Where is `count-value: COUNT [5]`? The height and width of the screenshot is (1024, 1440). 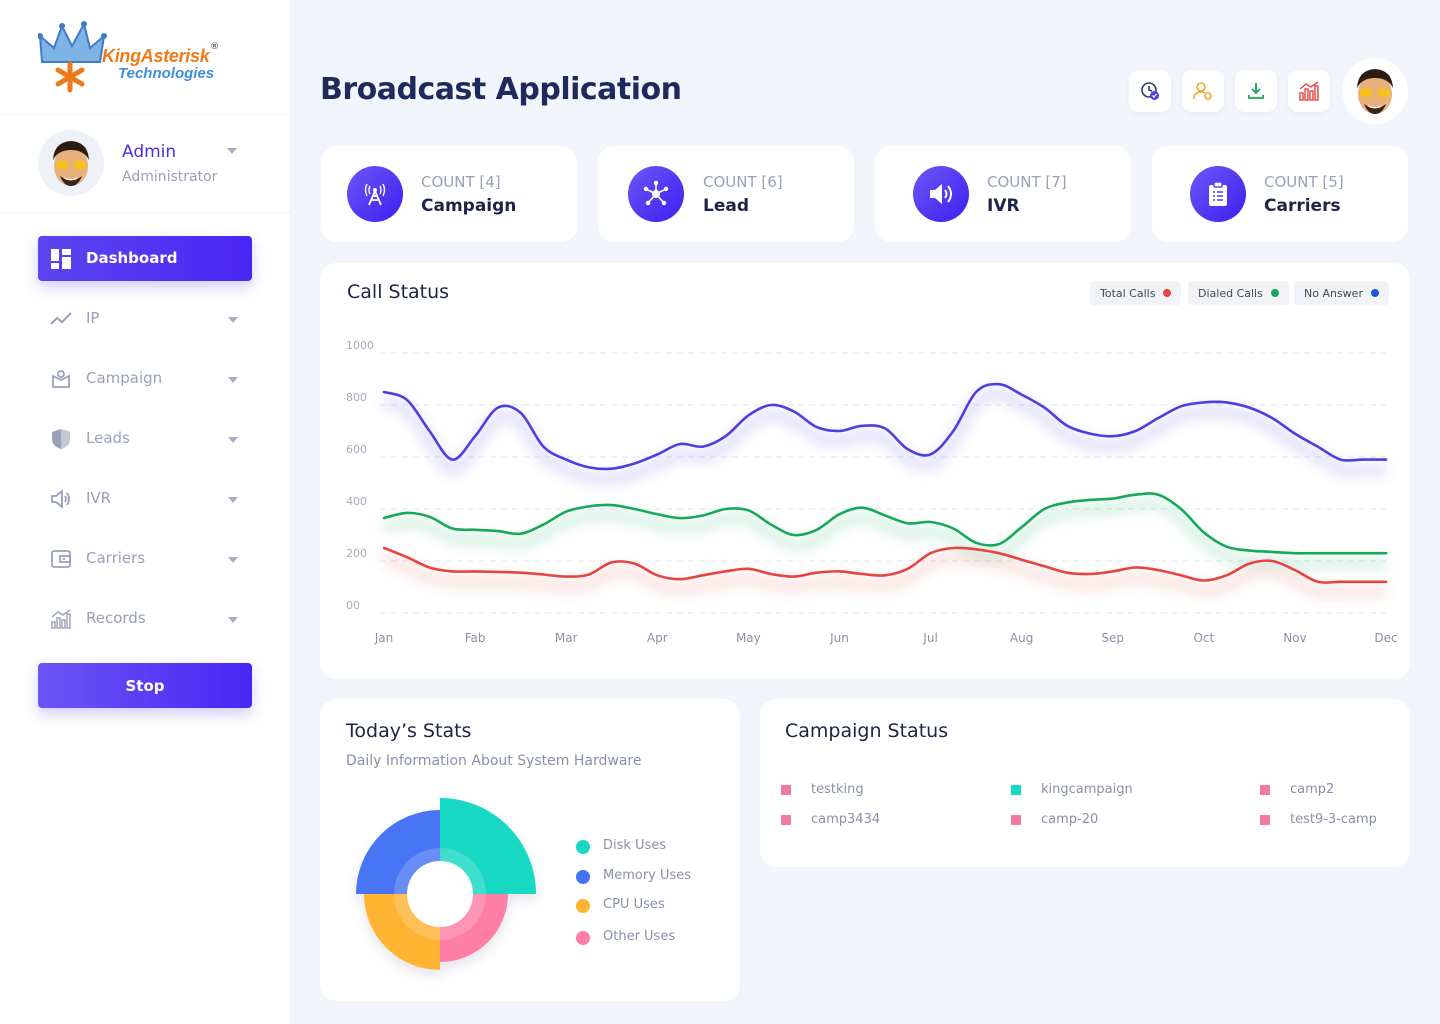
count-value: COUNT [5] is located at coordinates (1304, 182).